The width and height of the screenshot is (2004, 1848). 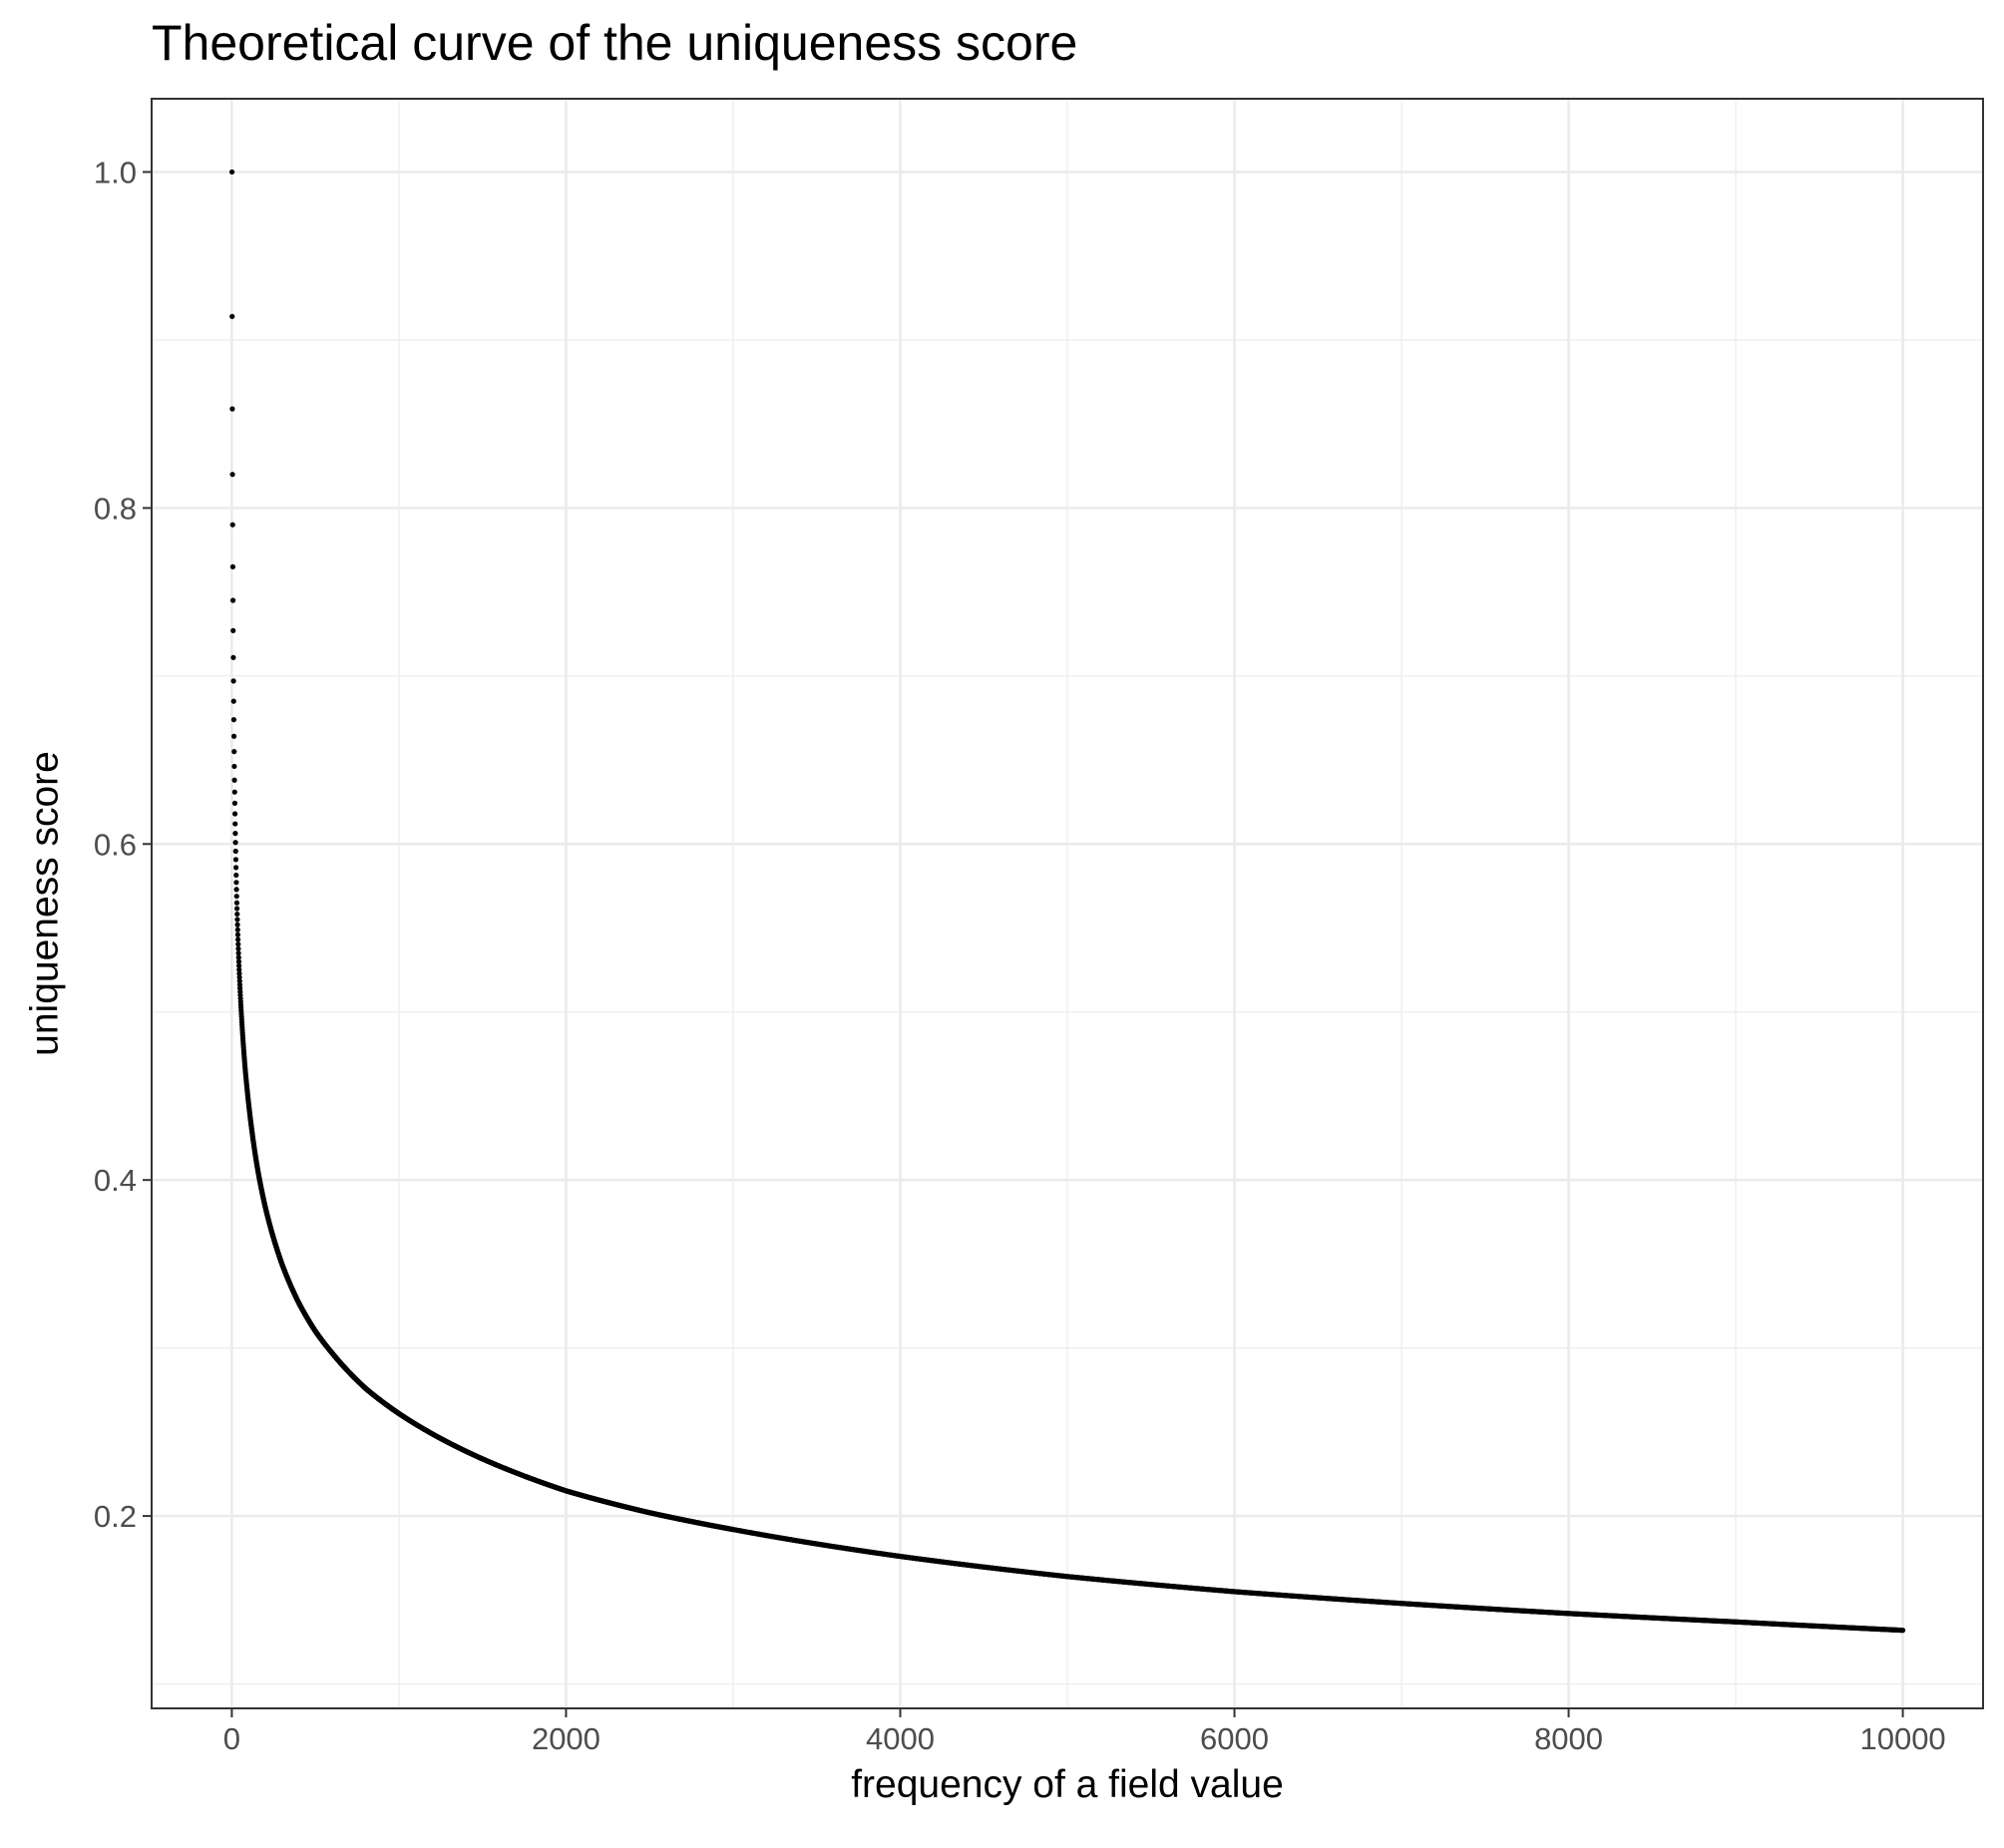 I want to click on x-tick-label: 8000, so click(x=1568, y=1738).